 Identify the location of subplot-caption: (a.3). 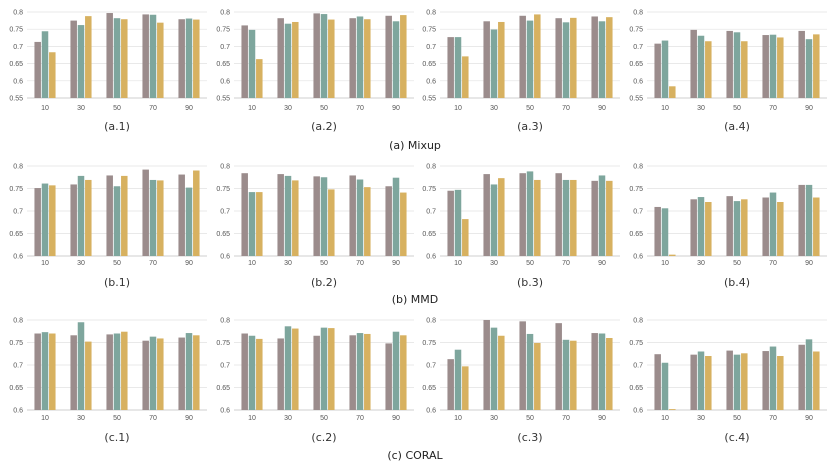
(530, 126).